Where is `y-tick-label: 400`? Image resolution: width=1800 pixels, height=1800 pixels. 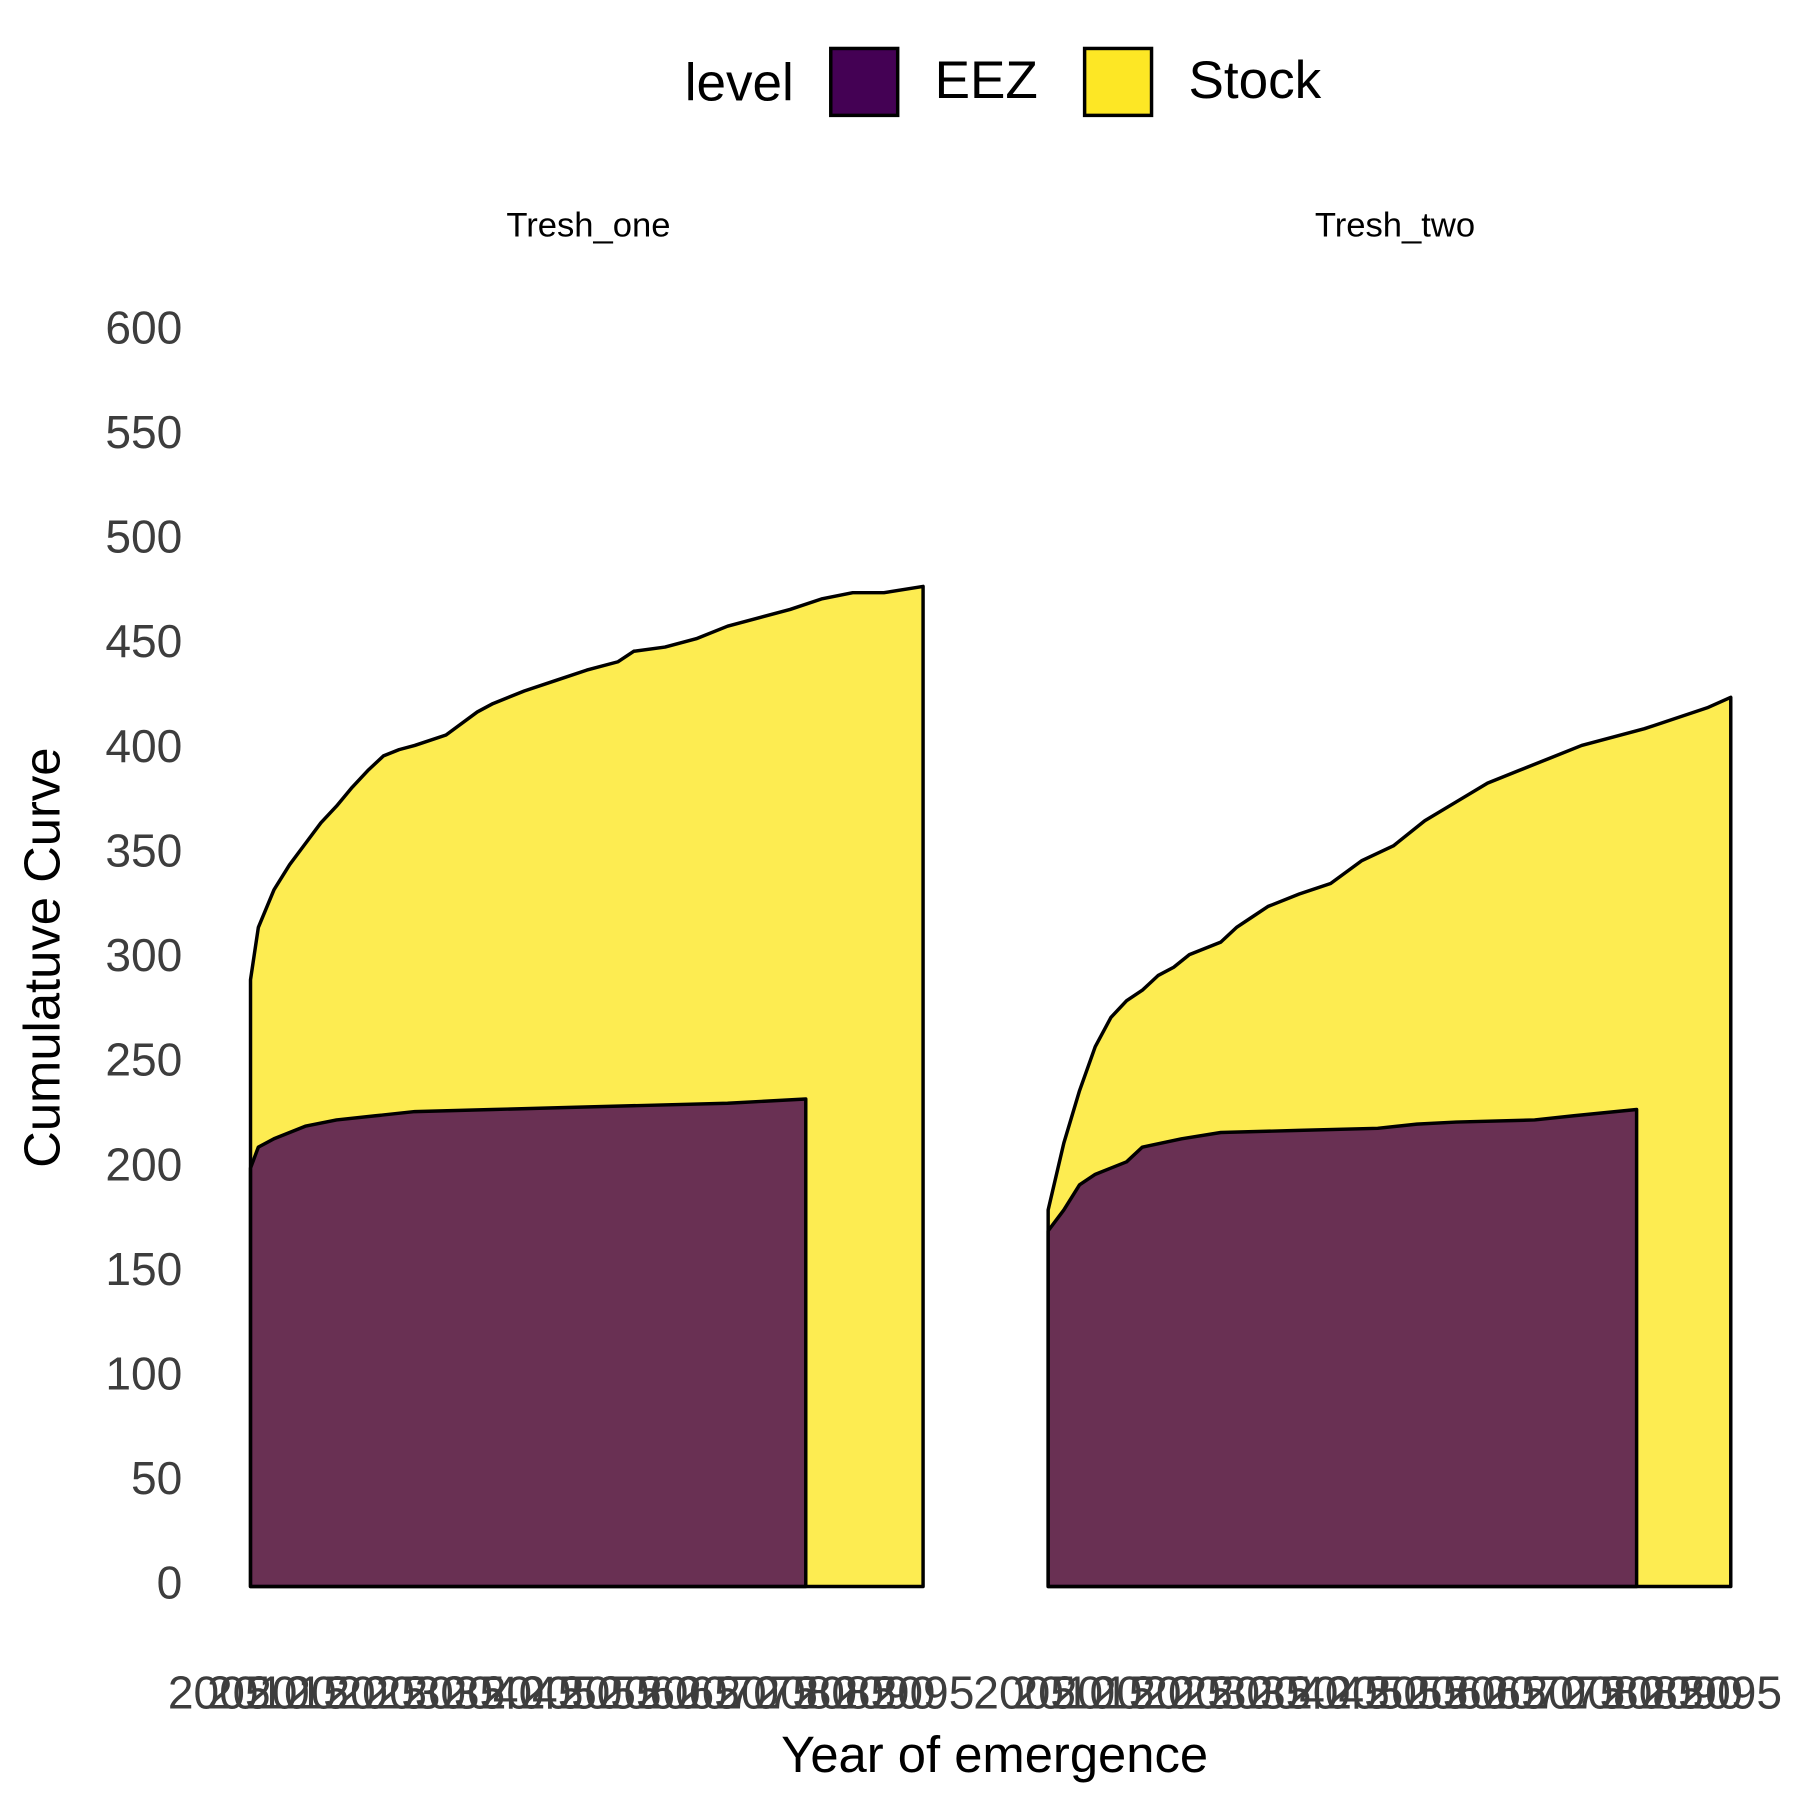
y-tick-label: 400 is located at coordinates (143, 746).